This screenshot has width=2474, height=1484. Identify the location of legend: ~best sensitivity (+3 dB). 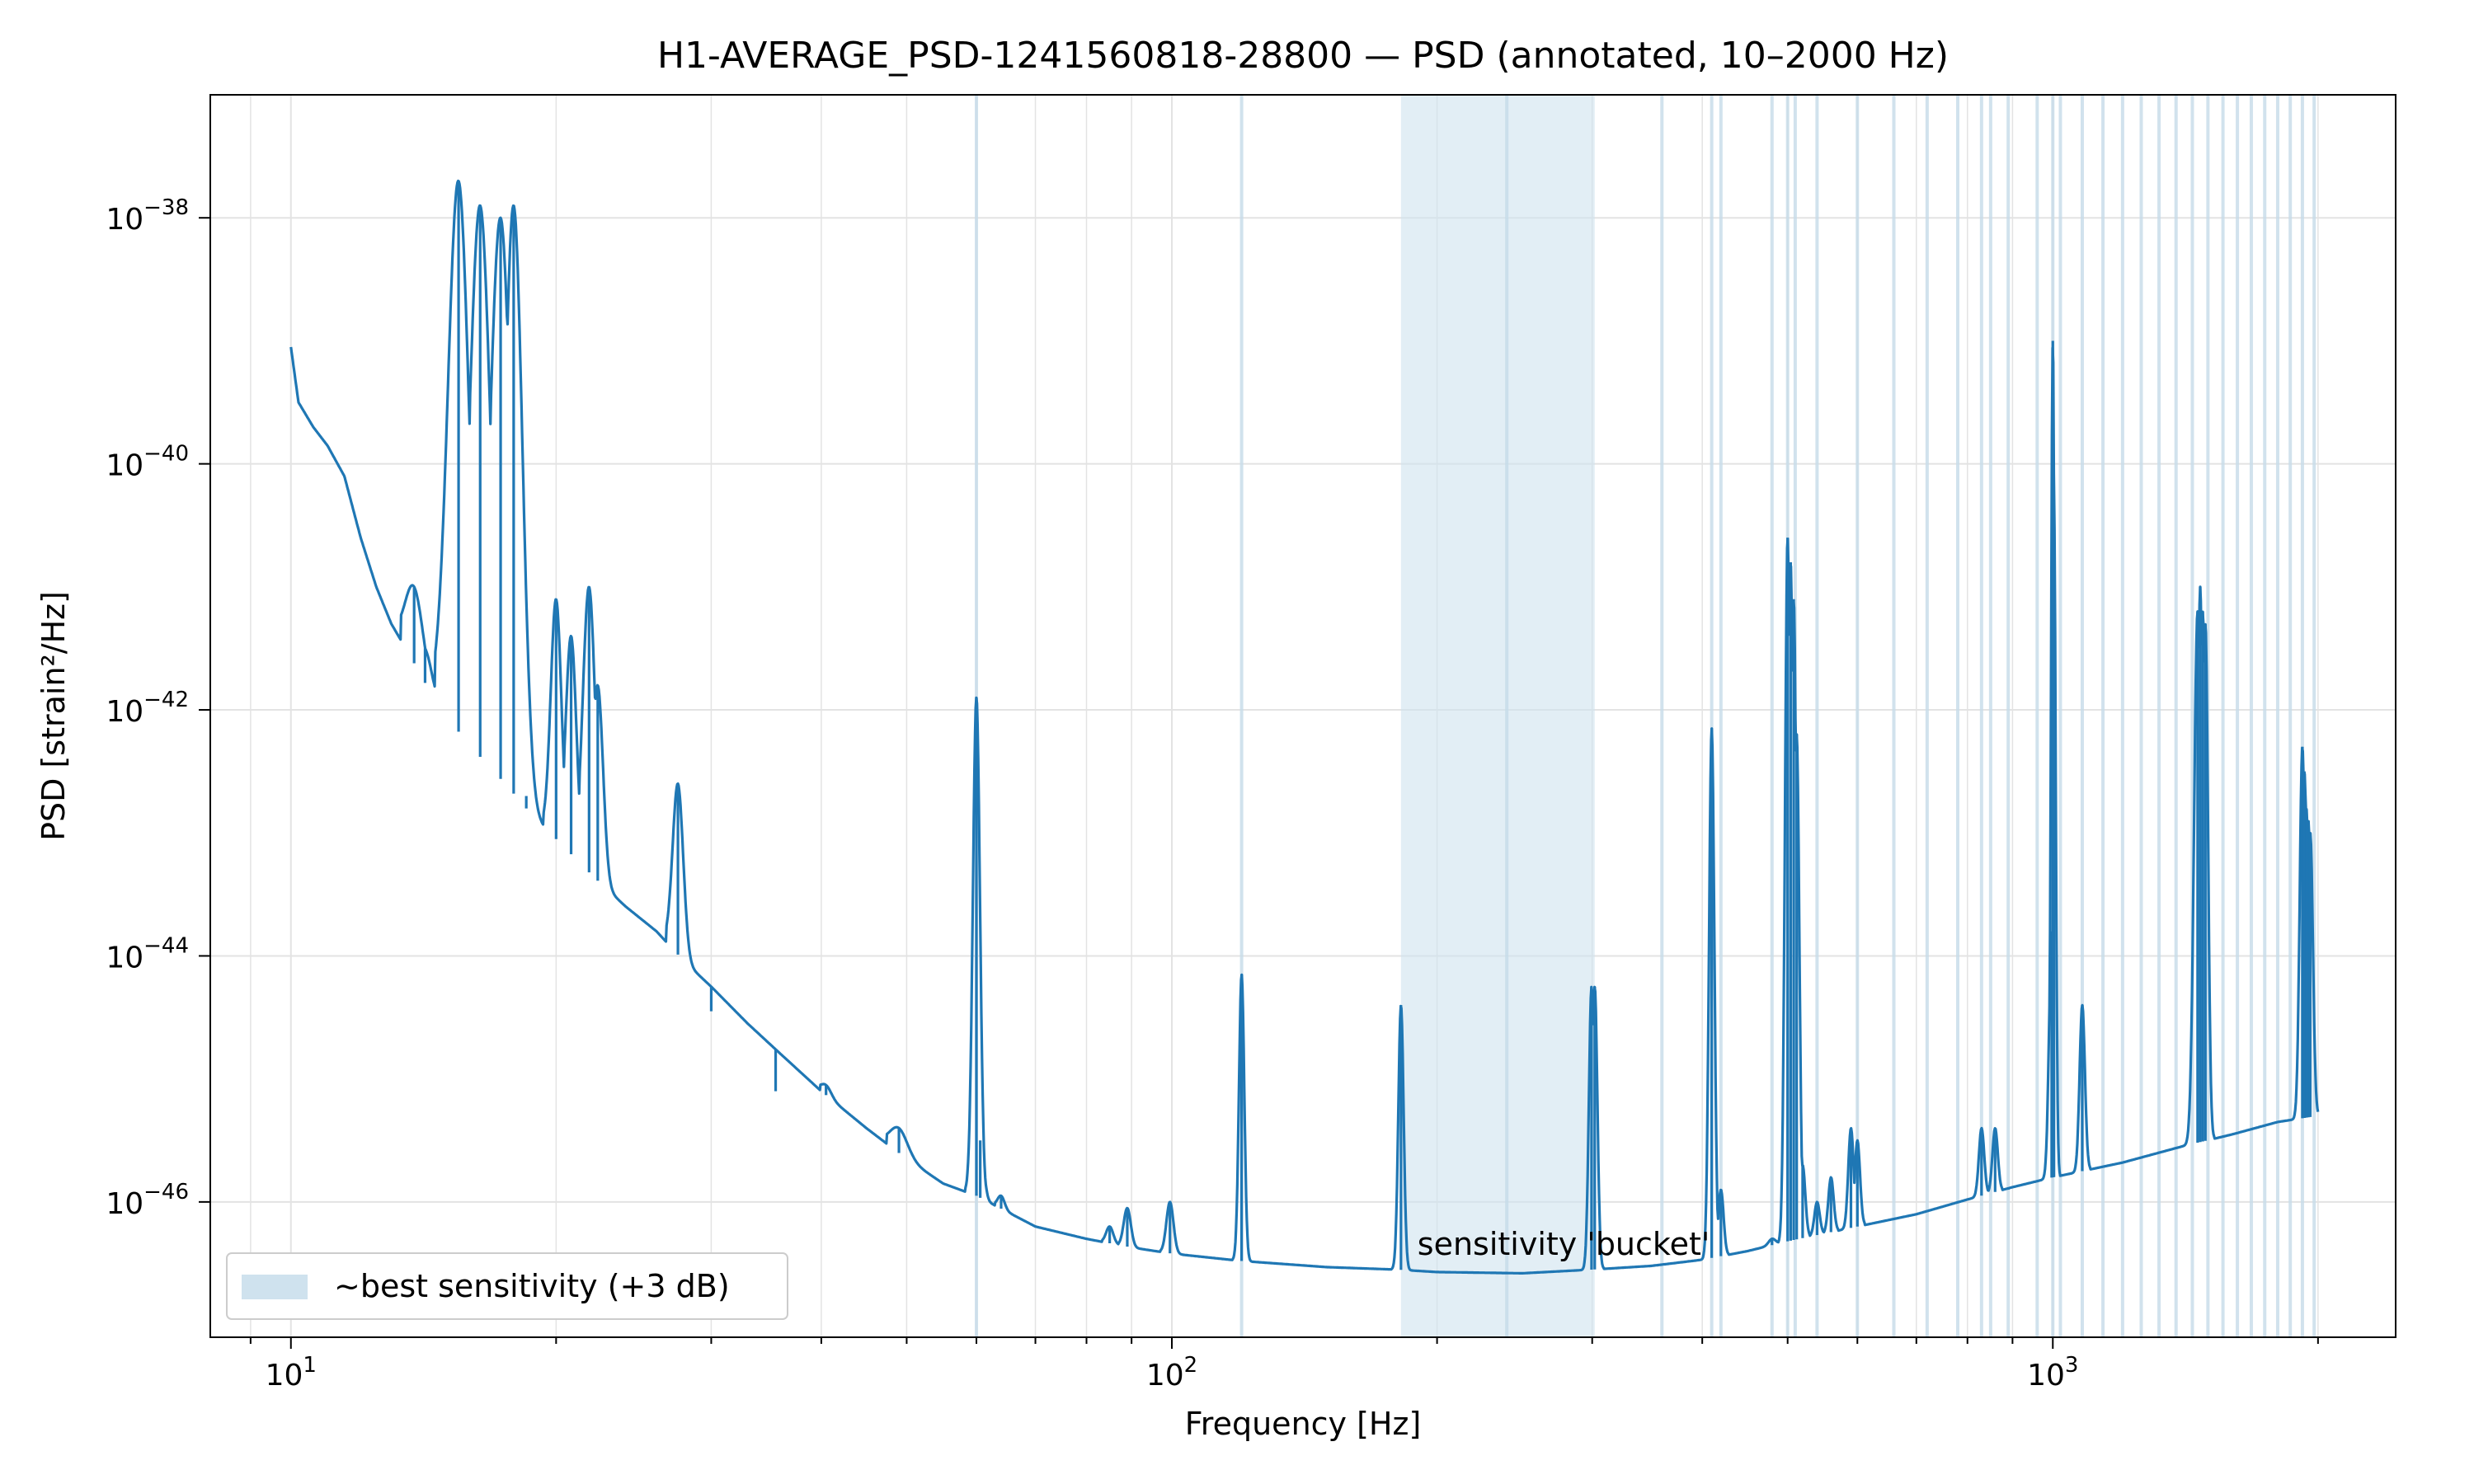
(507, 1286).